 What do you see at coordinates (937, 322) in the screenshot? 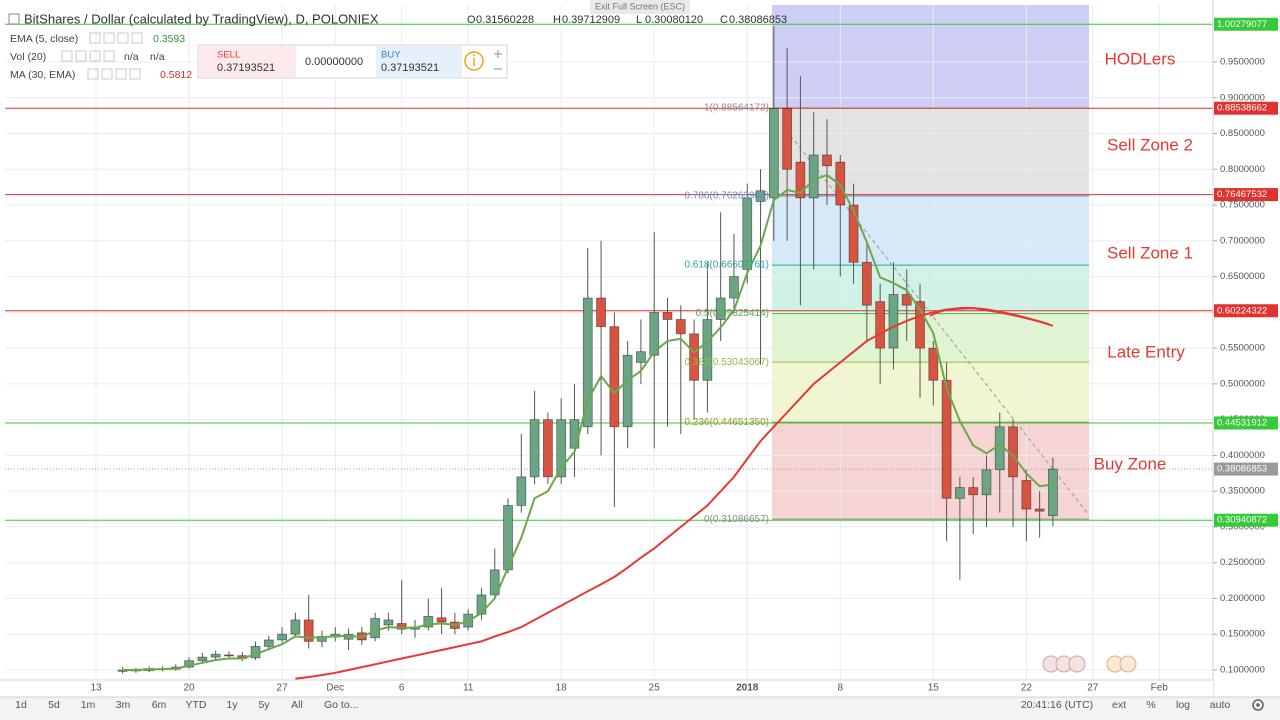
I see `trend-line` at bounding box center [937, 322].